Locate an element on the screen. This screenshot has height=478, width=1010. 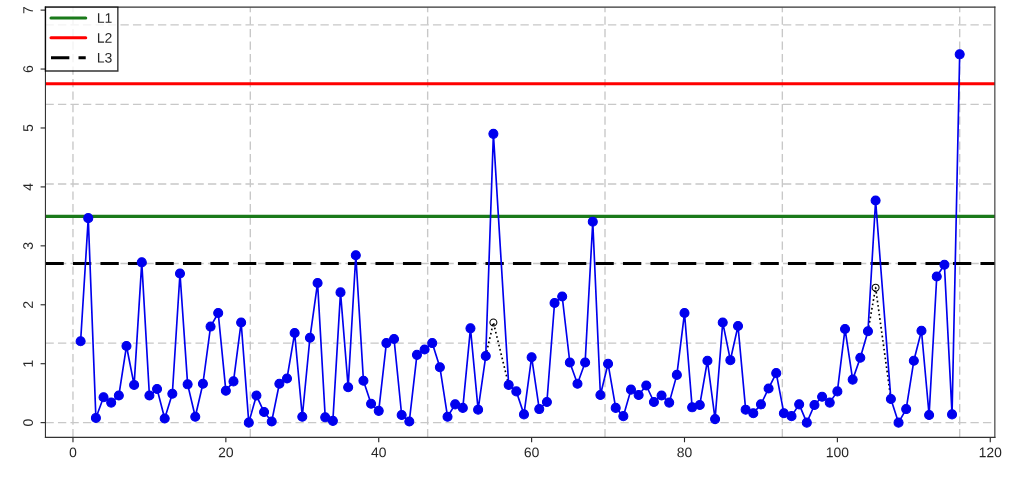
x-tick-label: 120 is located at coordinates (990, 452).